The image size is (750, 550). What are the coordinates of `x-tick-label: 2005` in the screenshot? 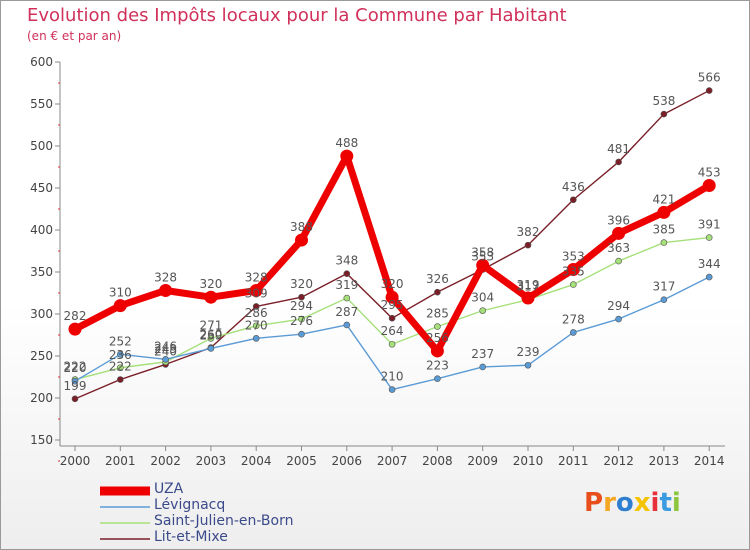 It's located at (301, 461).